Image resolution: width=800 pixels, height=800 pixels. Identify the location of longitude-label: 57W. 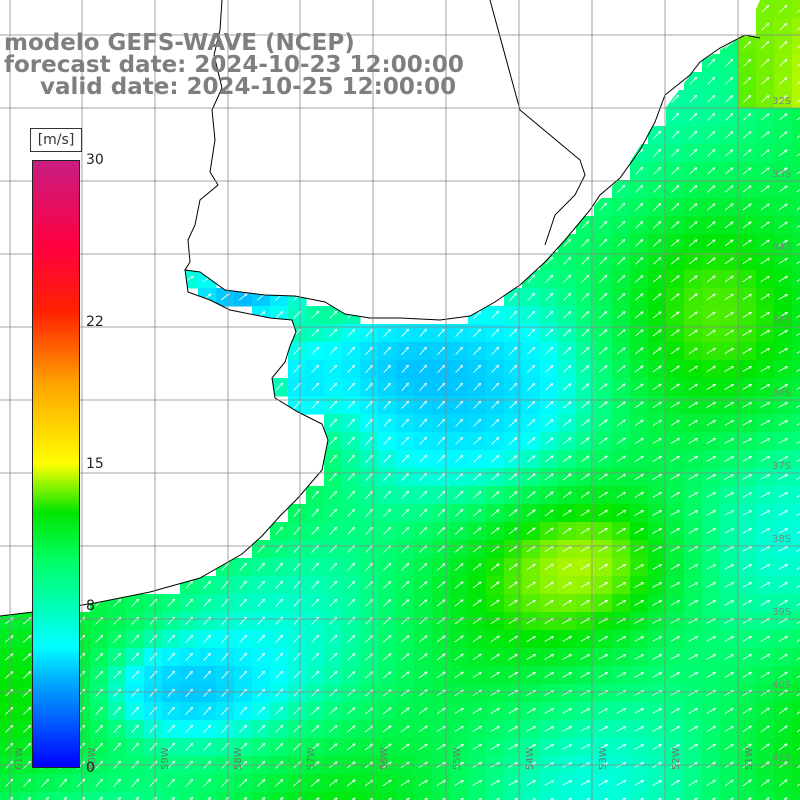
(311, 758).